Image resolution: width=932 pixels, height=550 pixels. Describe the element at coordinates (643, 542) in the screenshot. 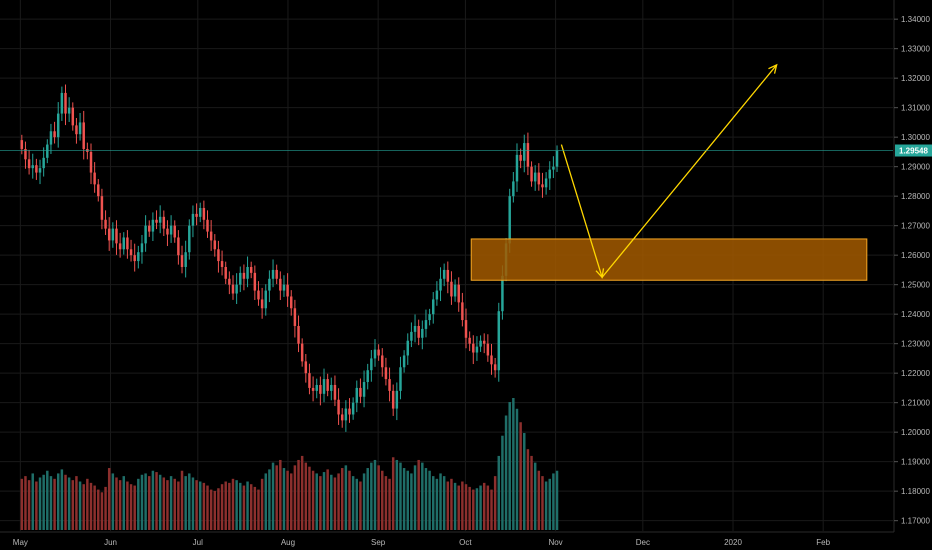

I see `x-tick-label: Dec` at that location.